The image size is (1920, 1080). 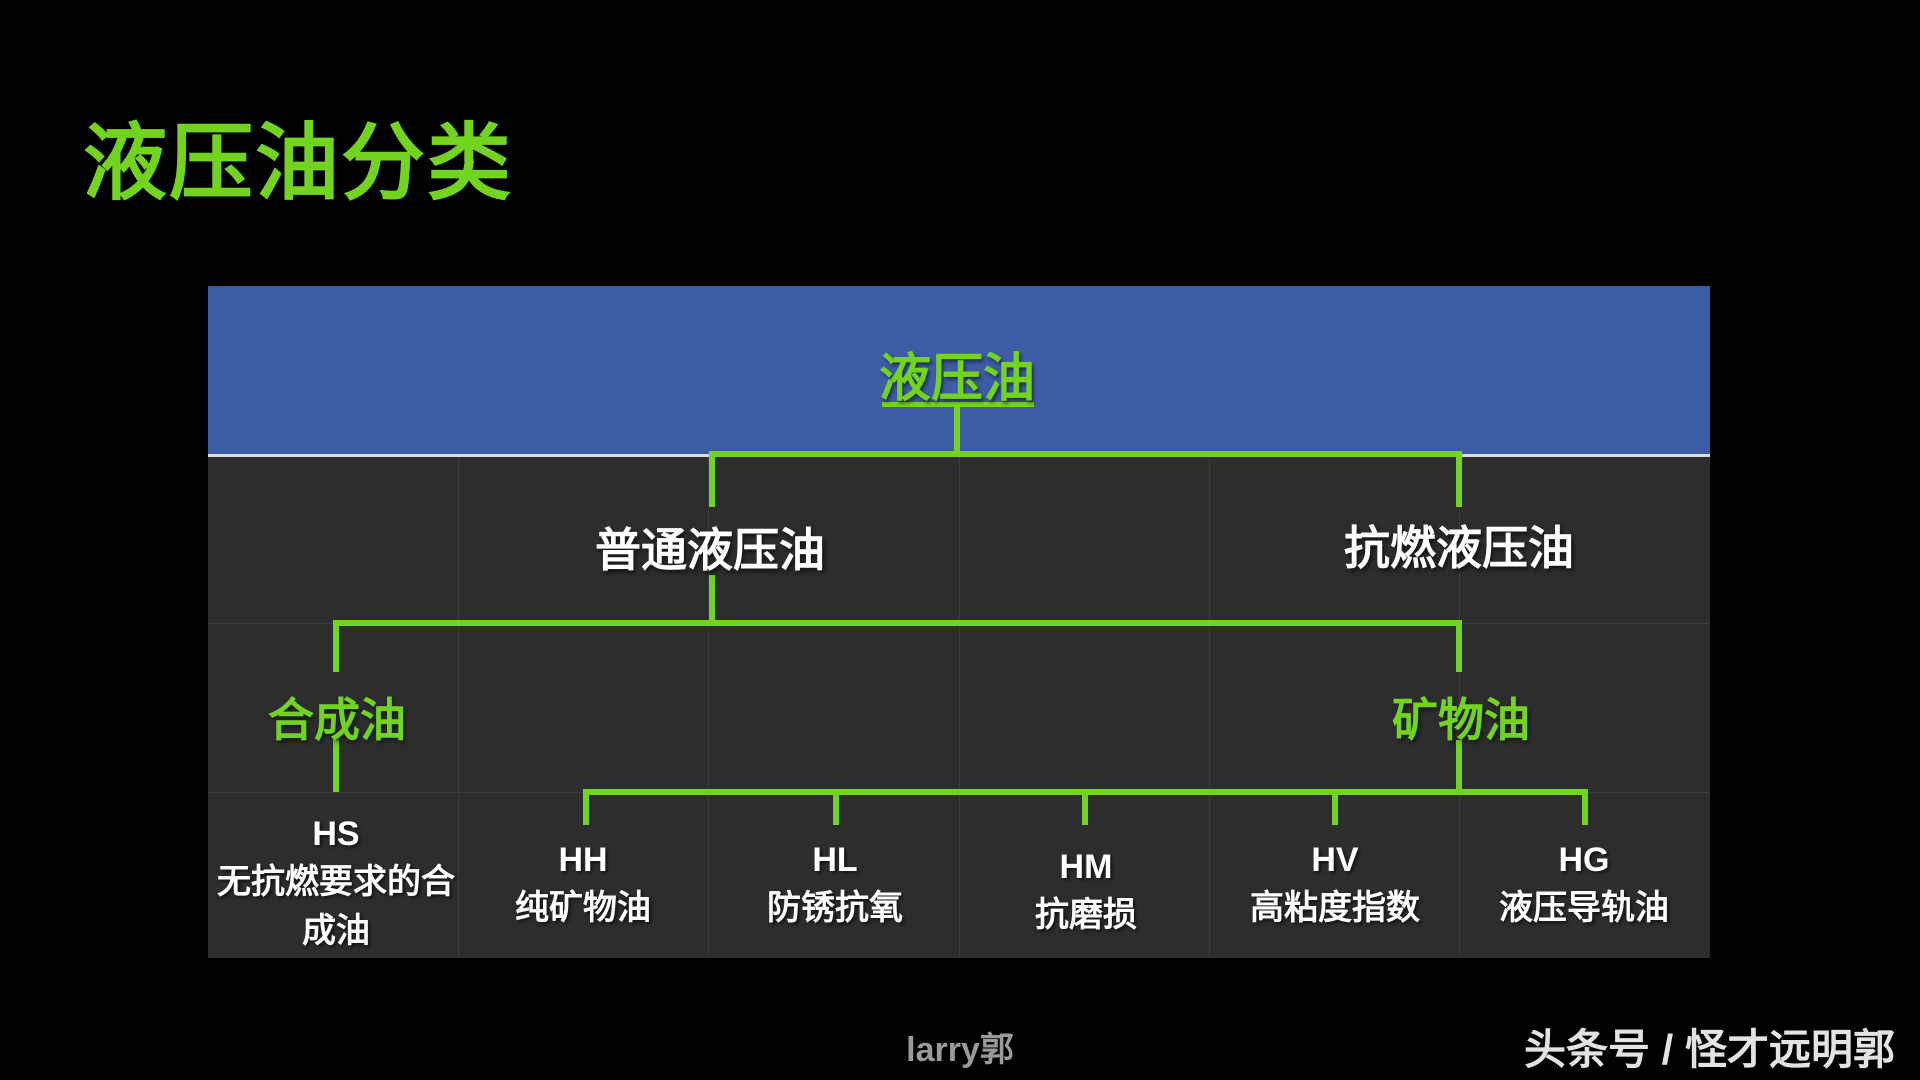 I want to click on node-ordinary-hydraulic-oil: 普通液压油, so click(x=710, y=550).